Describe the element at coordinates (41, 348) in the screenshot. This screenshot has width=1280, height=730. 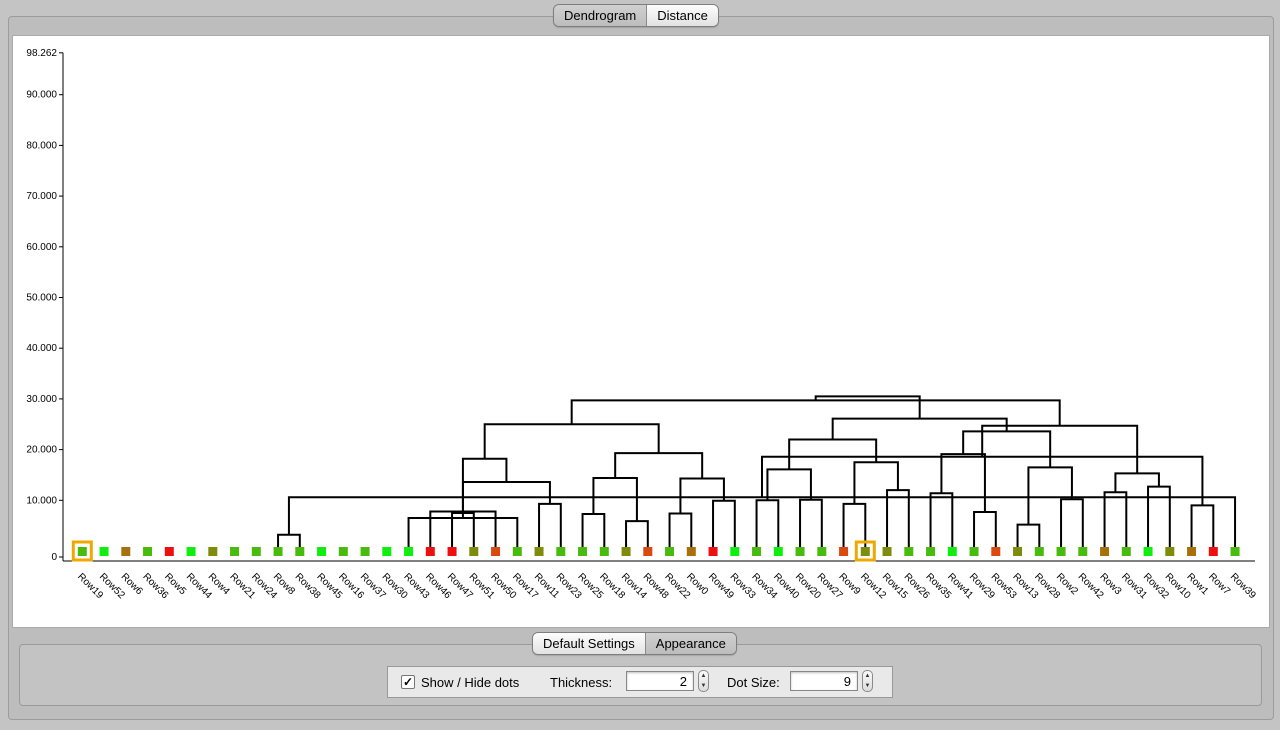
I see `y-tick-label: 40.000` at that location.